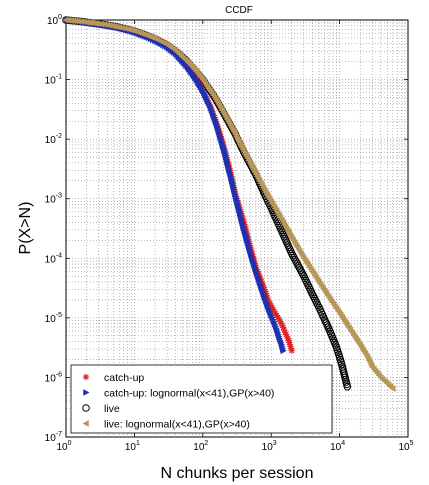 The width and height of the screenshot is (429, 485). I want to click on legend-entry: catch-up, so click(113, 378).